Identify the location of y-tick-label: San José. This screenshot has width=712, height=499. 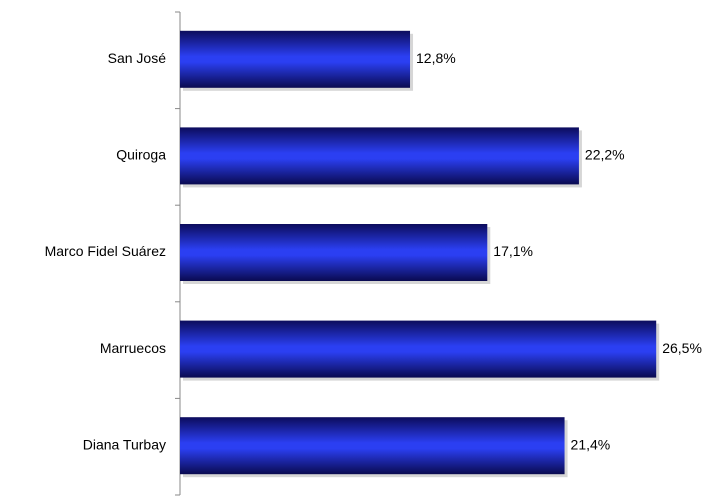
(137, 58).